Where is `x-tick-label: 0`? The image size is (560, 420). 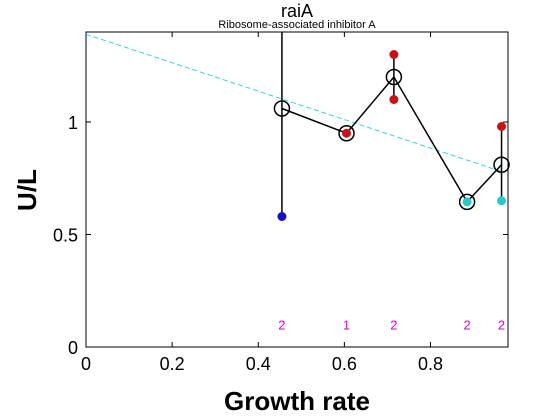
x-tick-label: 0 is located at coordinates (86, 364).